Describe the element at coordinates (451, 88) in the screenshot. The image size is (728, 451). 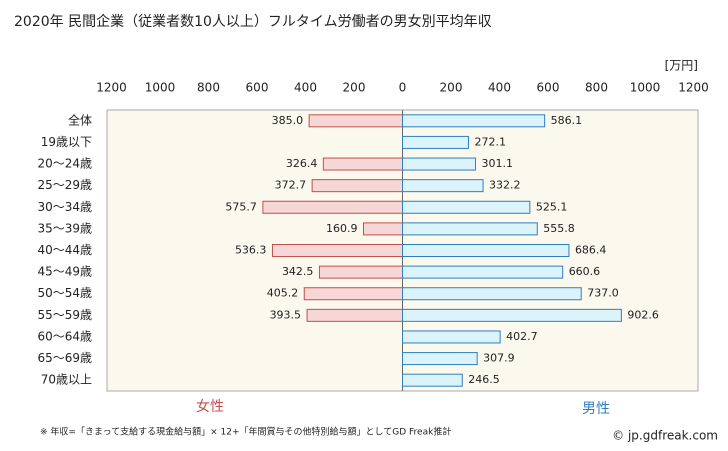
I see `x-tick-label: 200` at that location.